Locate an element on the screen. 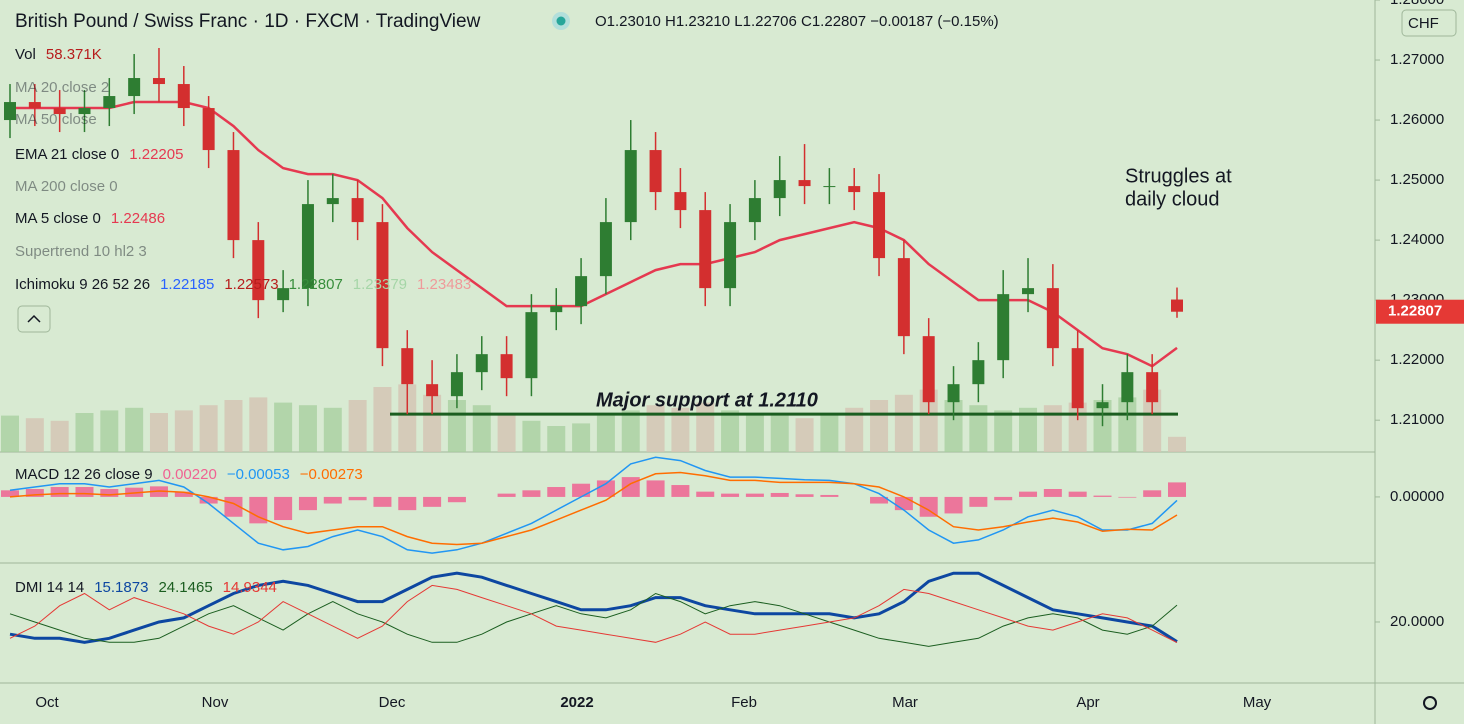 The image size is (1464, 724). annotation: Struggles at is located at coordinates (1178, 176).